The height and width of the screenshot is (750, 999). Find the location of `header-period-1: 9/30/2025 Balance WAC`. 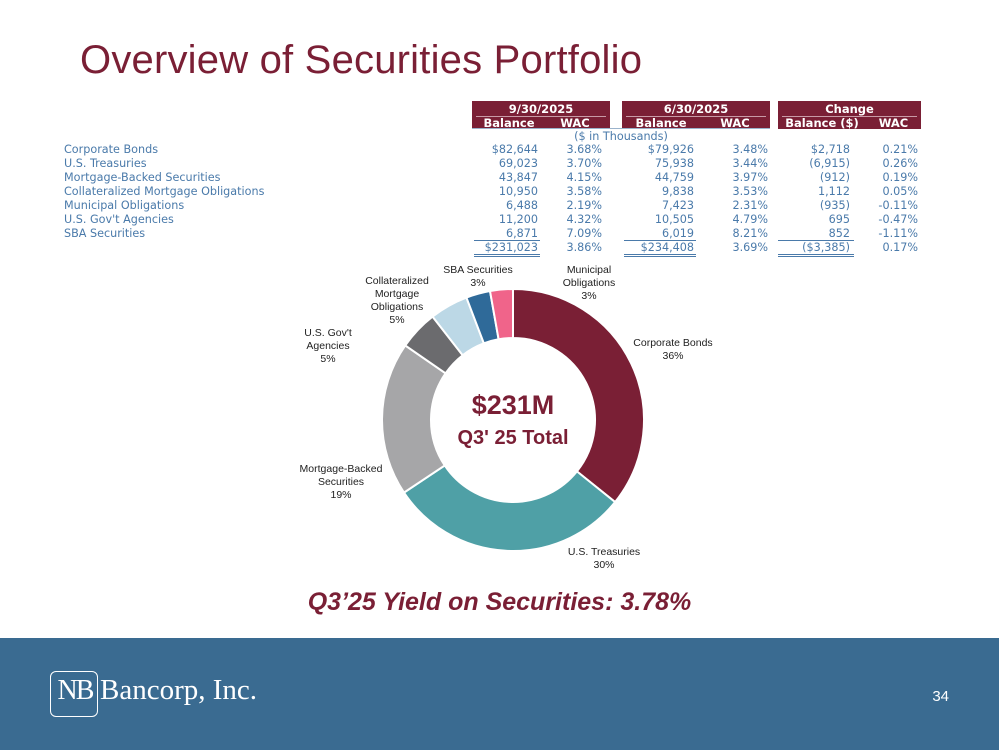

header-period-1: 9/30/2025 Balance WAC is located at coordinates (541, 115).